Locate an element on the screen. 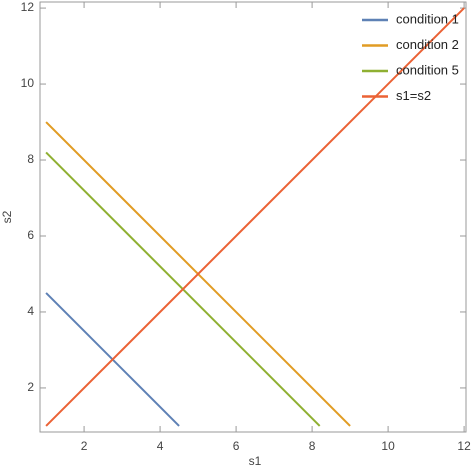  x-tick-label: 6 is located at coordinates (236, 446).